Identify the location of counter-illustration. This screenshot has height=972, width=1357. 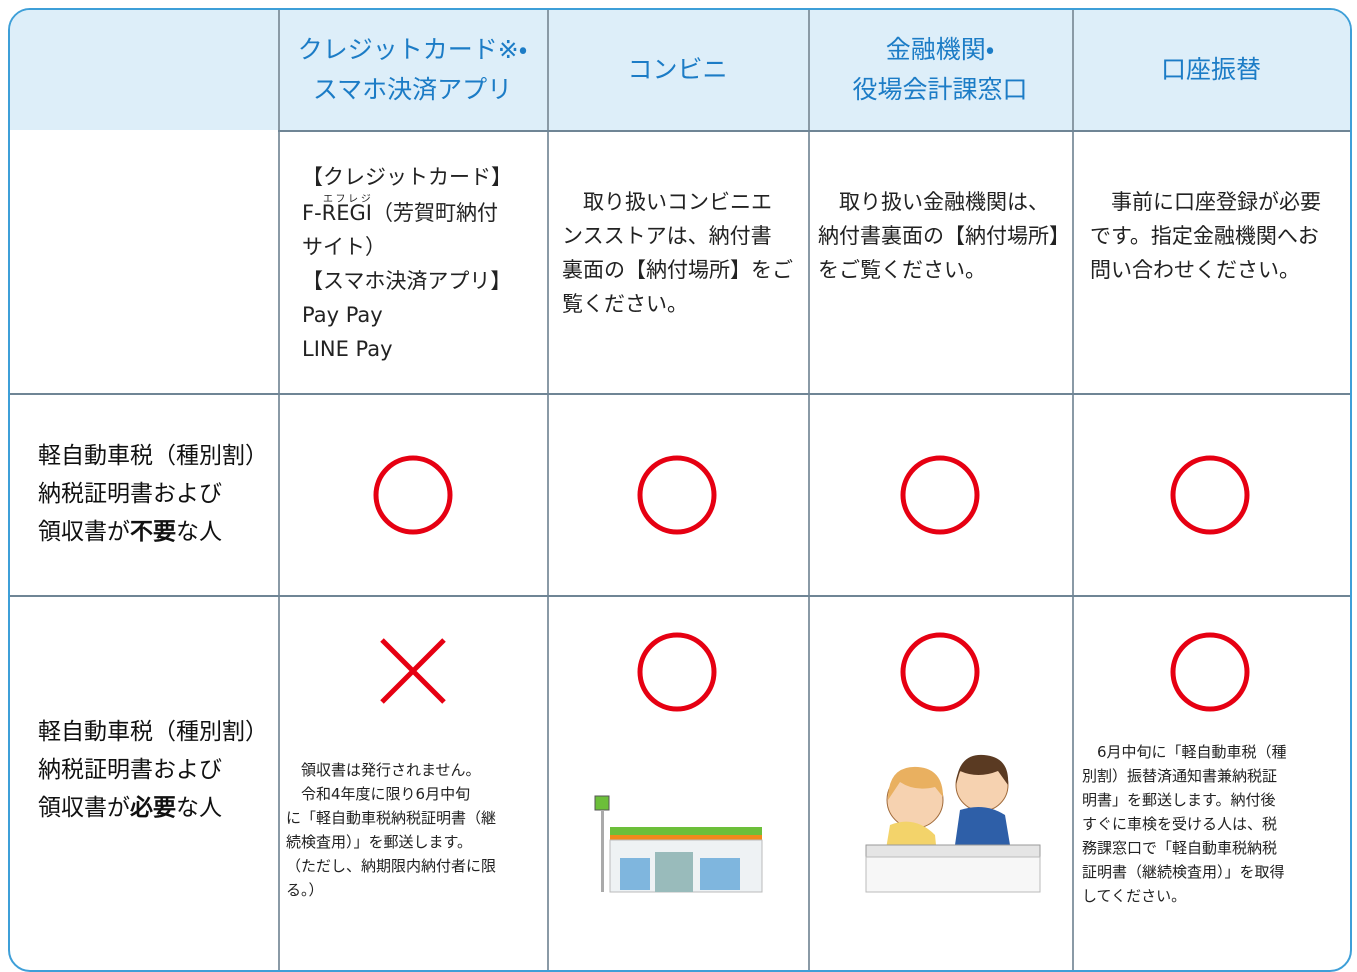
(953, 823).